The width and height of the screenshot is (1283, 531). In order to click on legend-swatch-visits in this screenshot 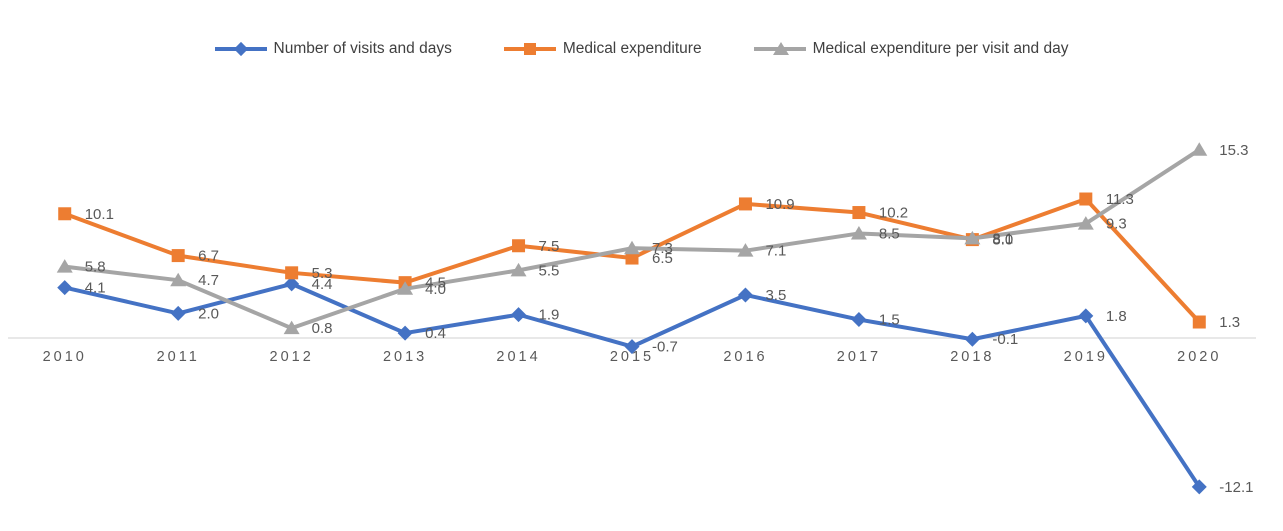, I will do `click(240, 49)`.